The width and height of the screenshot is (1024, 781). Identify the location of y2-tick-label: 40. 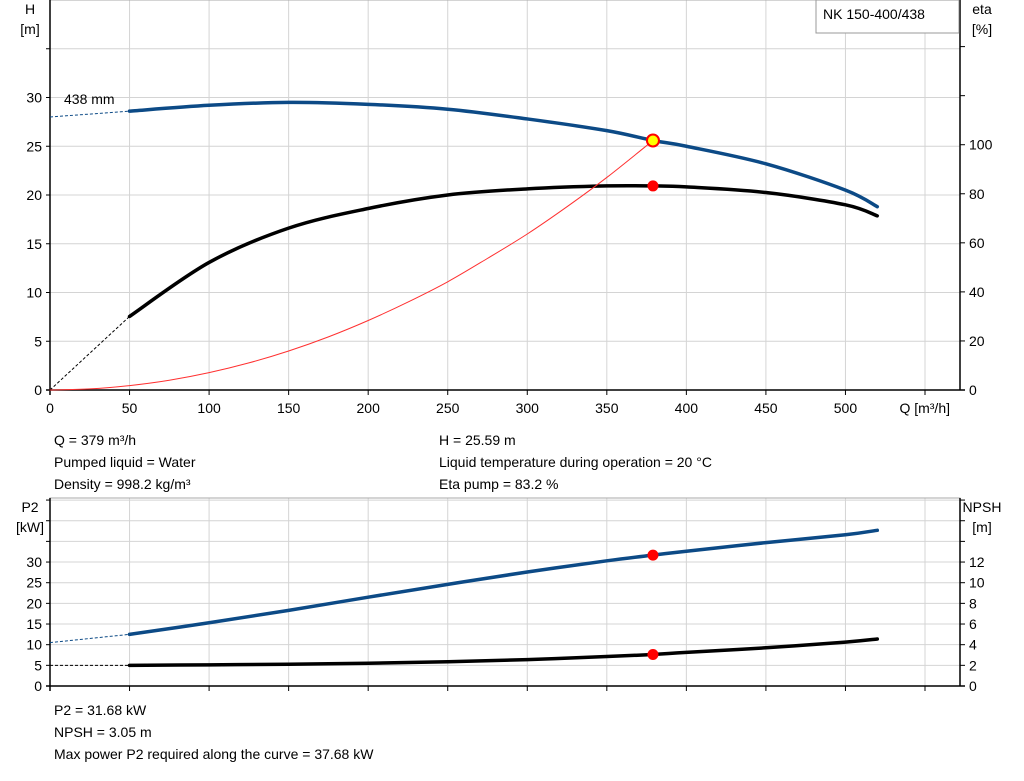
(977, 292).